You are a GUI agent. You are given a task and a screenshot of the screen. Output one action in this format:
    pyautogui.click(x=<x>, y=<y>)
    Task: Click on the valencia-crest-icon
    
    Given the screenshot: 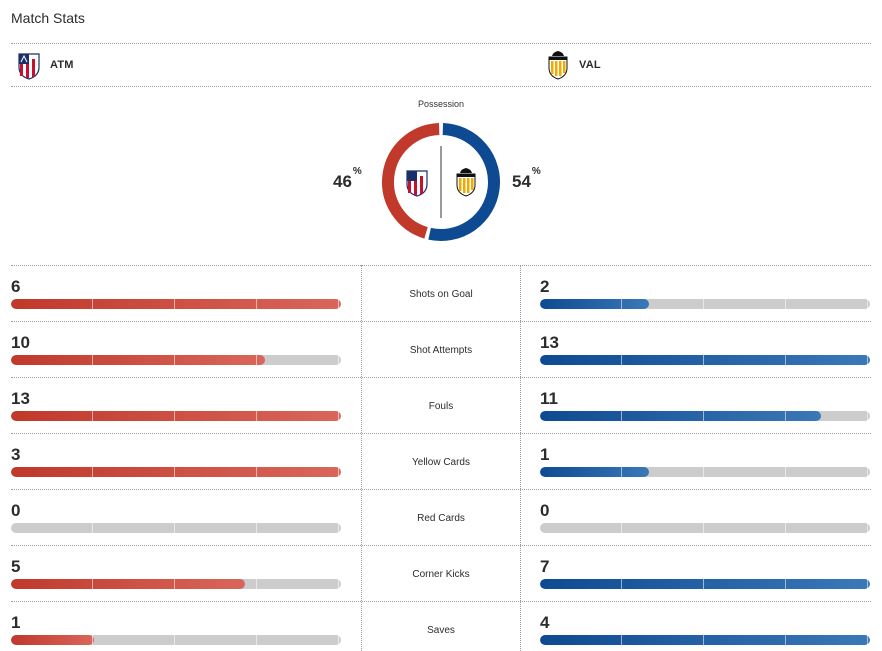 What is the action you would take?
    pyautogui.click(x=558, y=65)
    